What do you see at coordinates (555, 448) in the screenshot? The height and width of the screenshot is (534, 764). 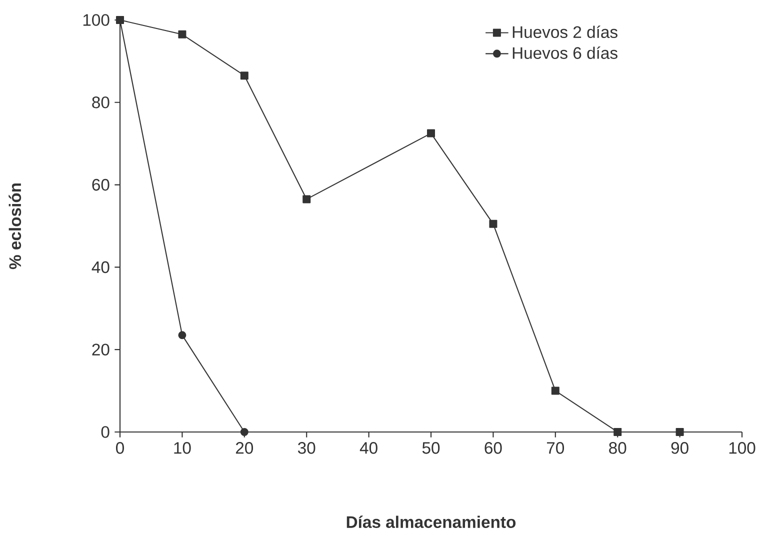 I see `x-tick-label: 70` at bounding box center [555, 448].